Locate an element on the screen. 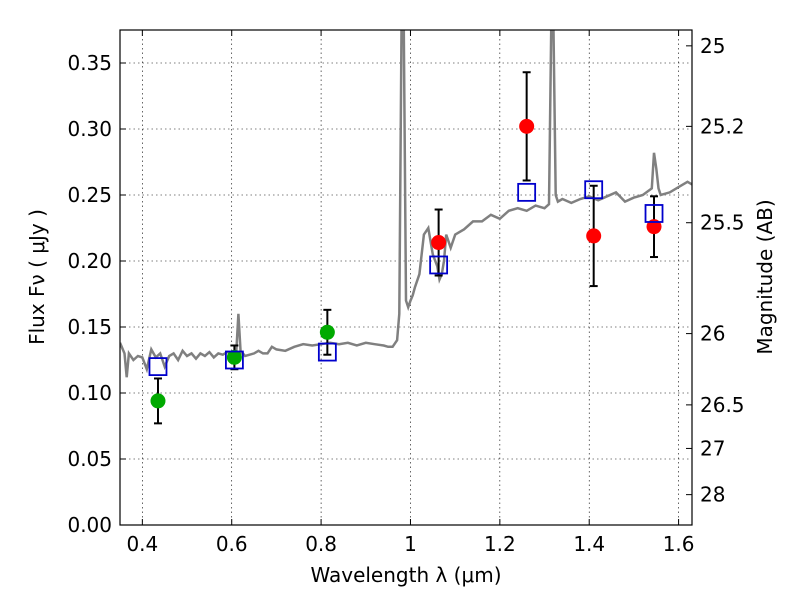 The image size is (800, 600). right-tick-label: 25.2 is located at coordinates (722, 126).